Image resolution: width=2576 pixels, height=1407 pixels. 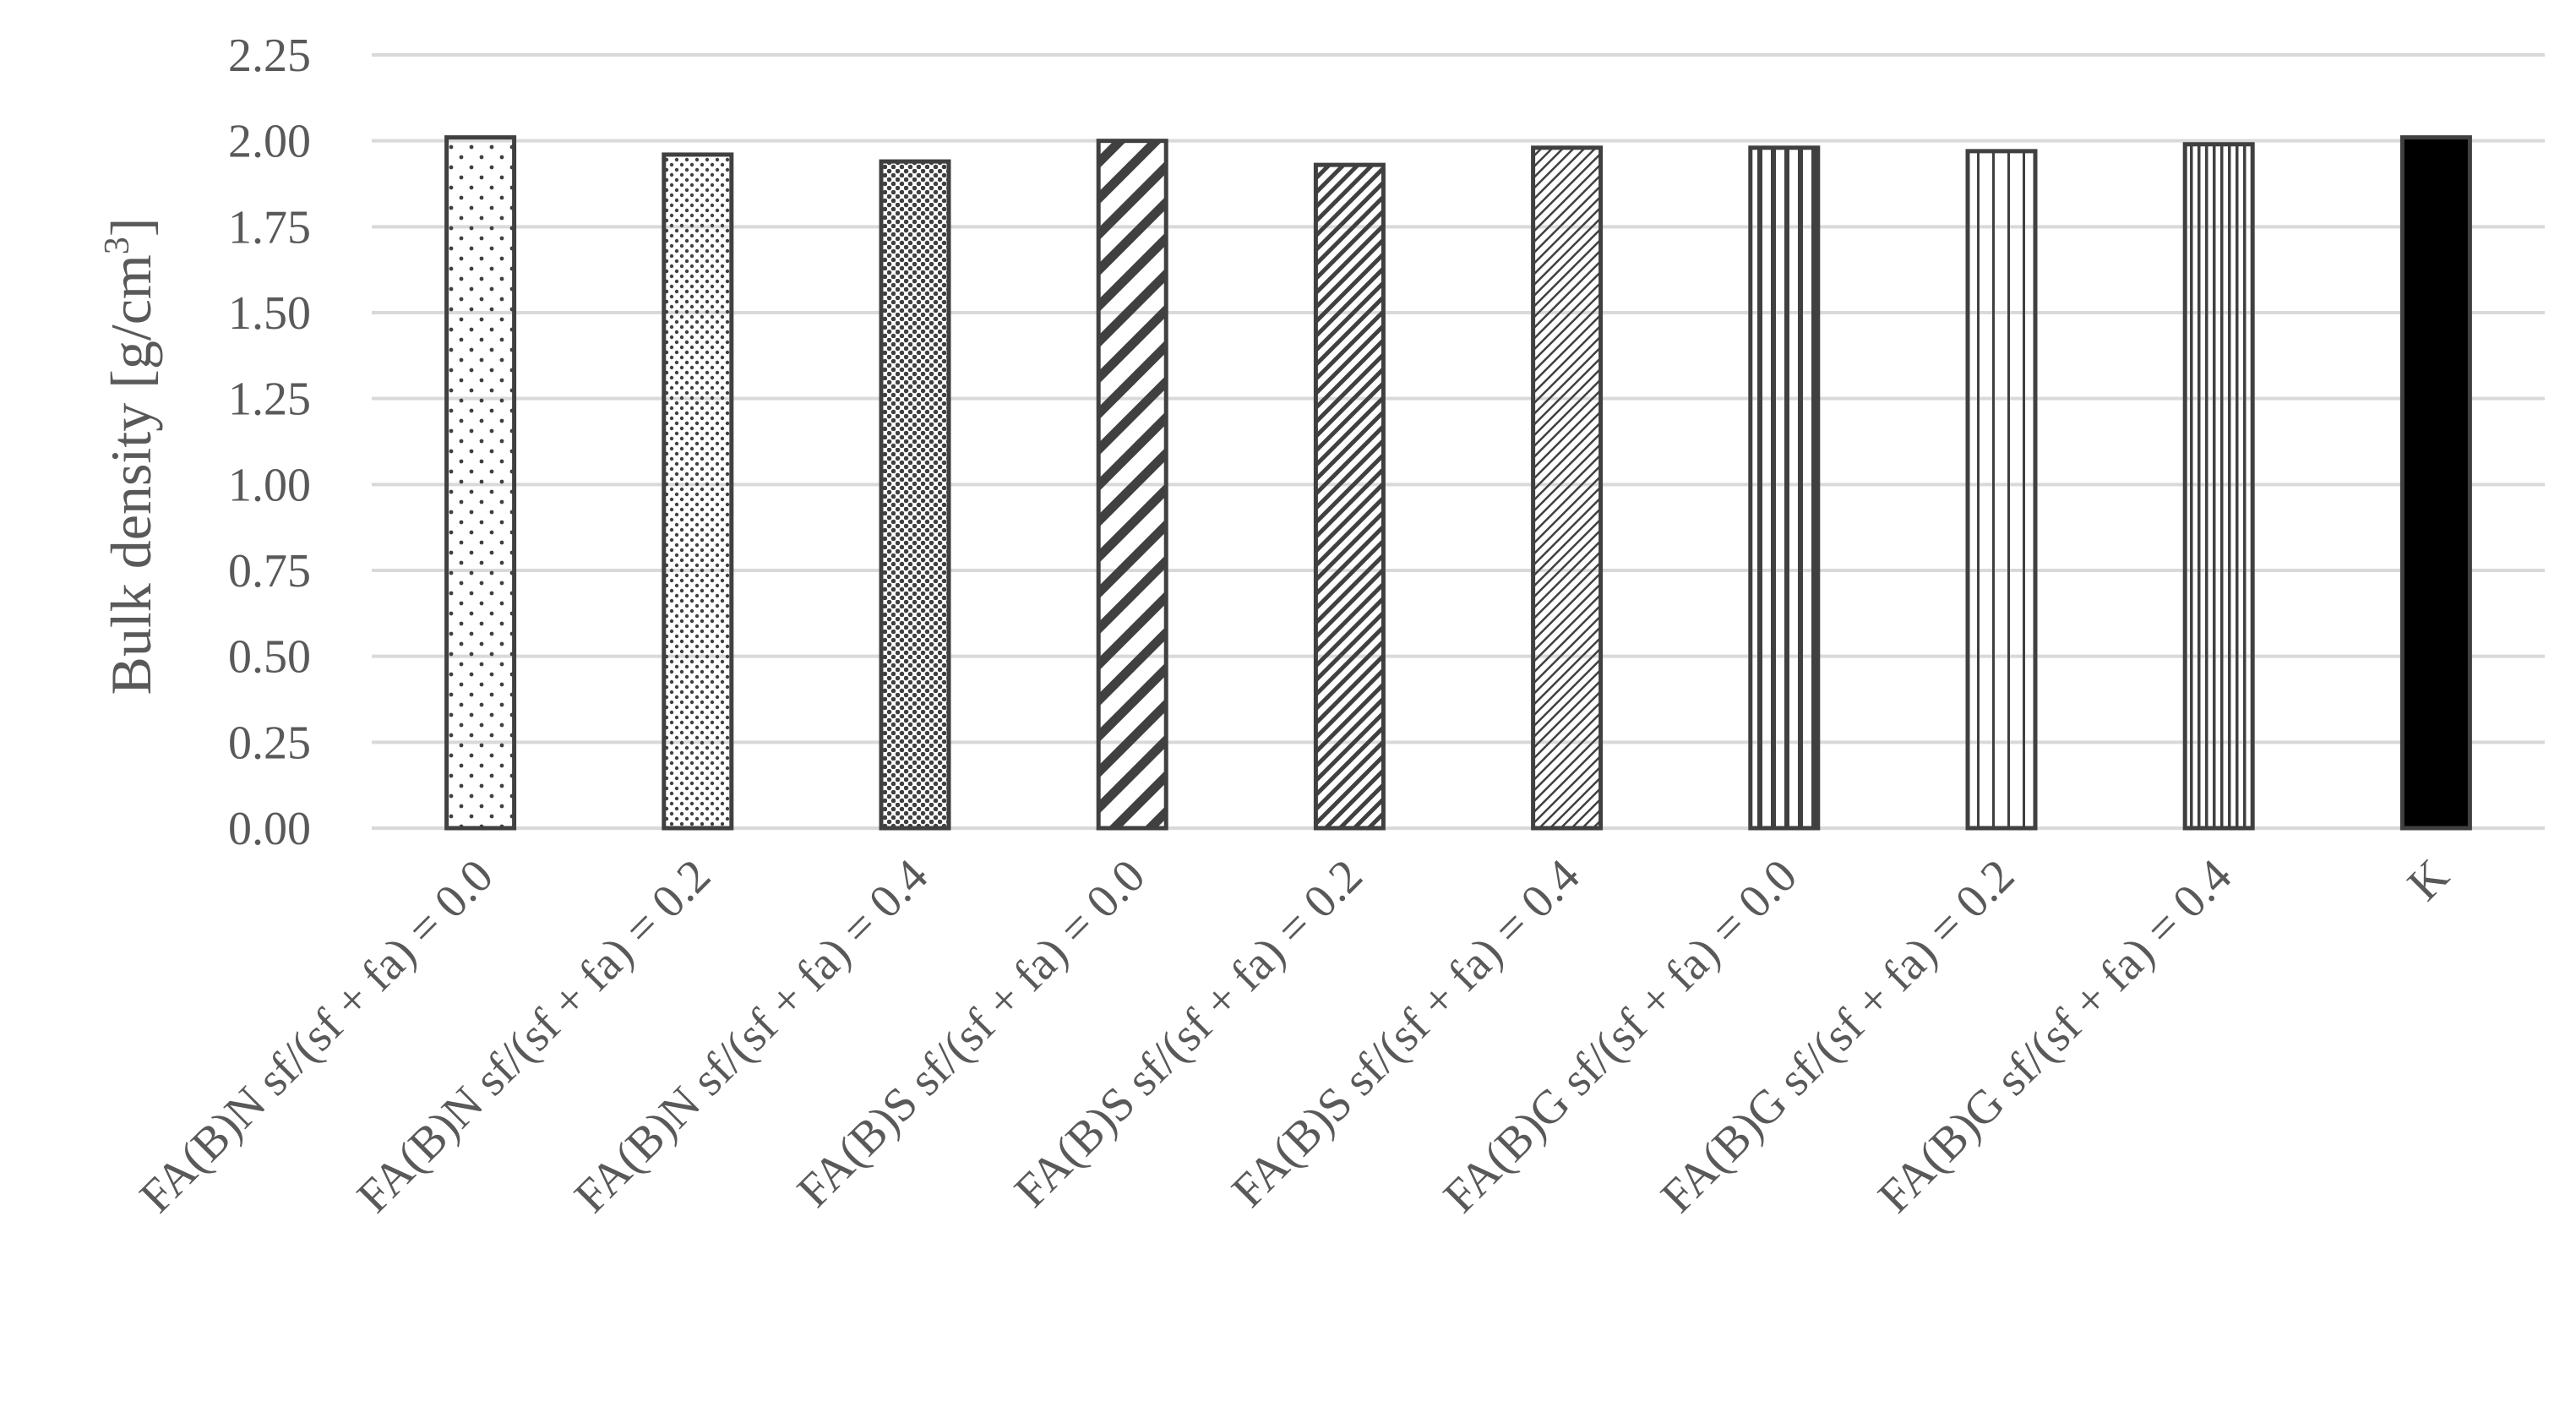 I want to click on x-category-label: FA(B)S sf/(sf + fa) = 0.2, so click(x=1188, y=1033).